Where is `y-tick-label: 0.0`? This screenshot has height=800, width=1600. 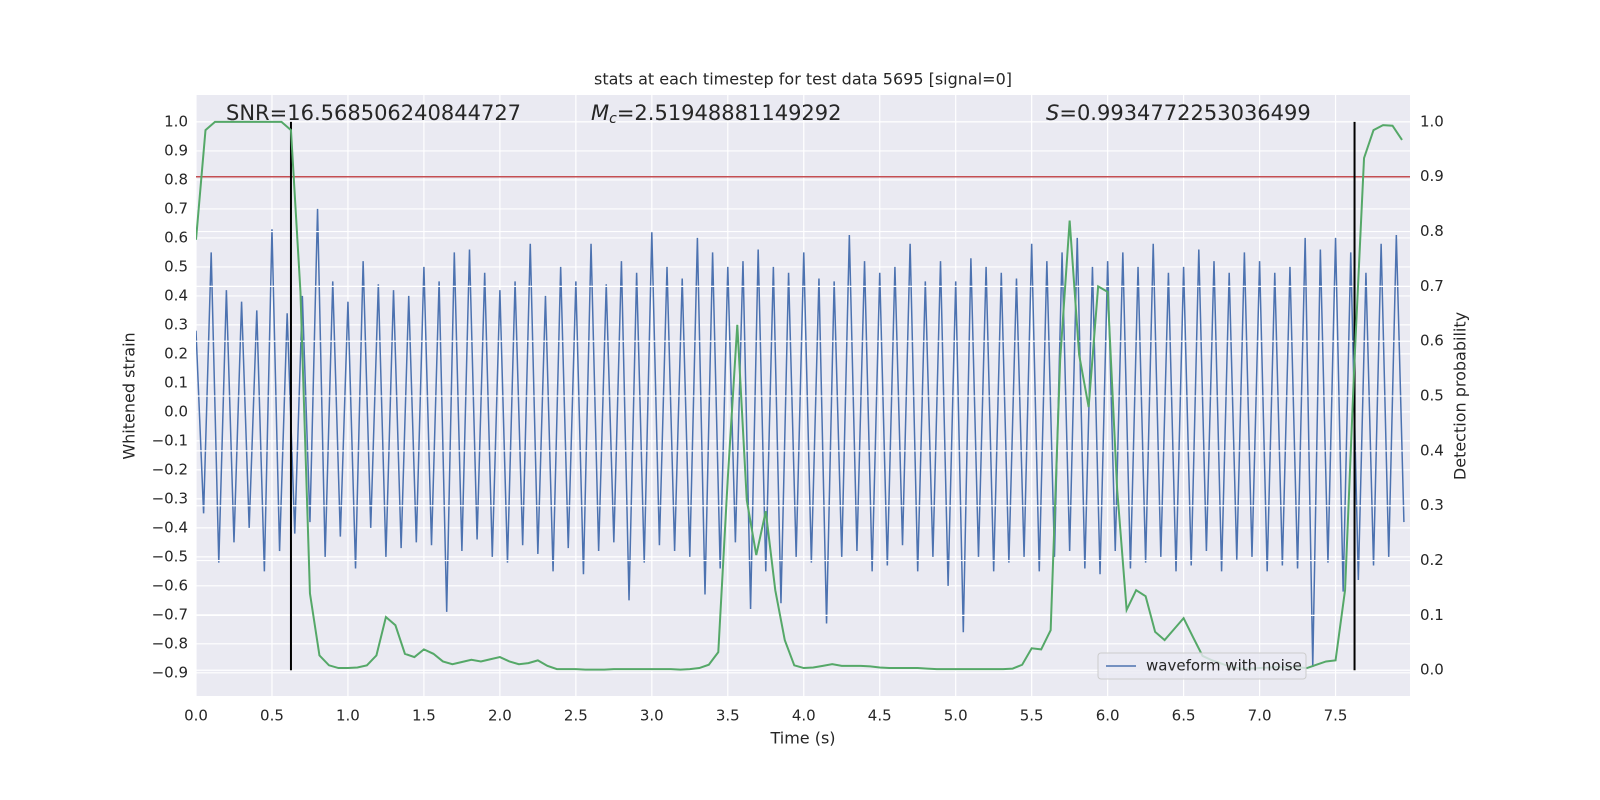 y-tick-label: 0.0 is located at coordinates (176, 411).